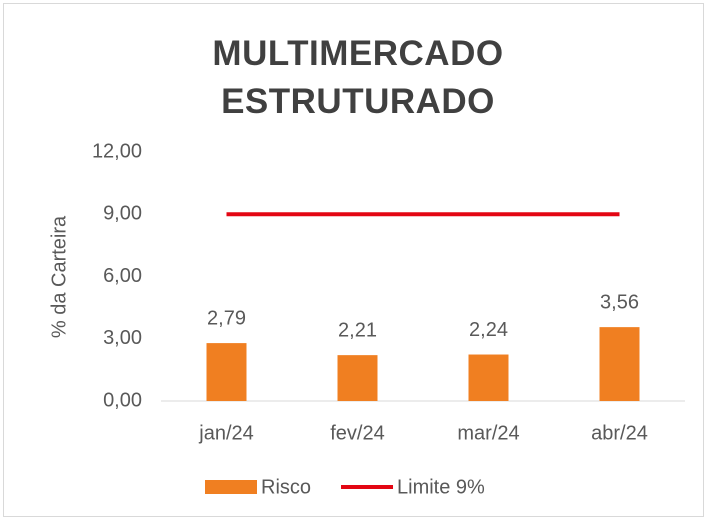  What do you see at coordinates (231, 487) in the screenshot?
I see `legend-swatch` at bounding box center [231, 487].